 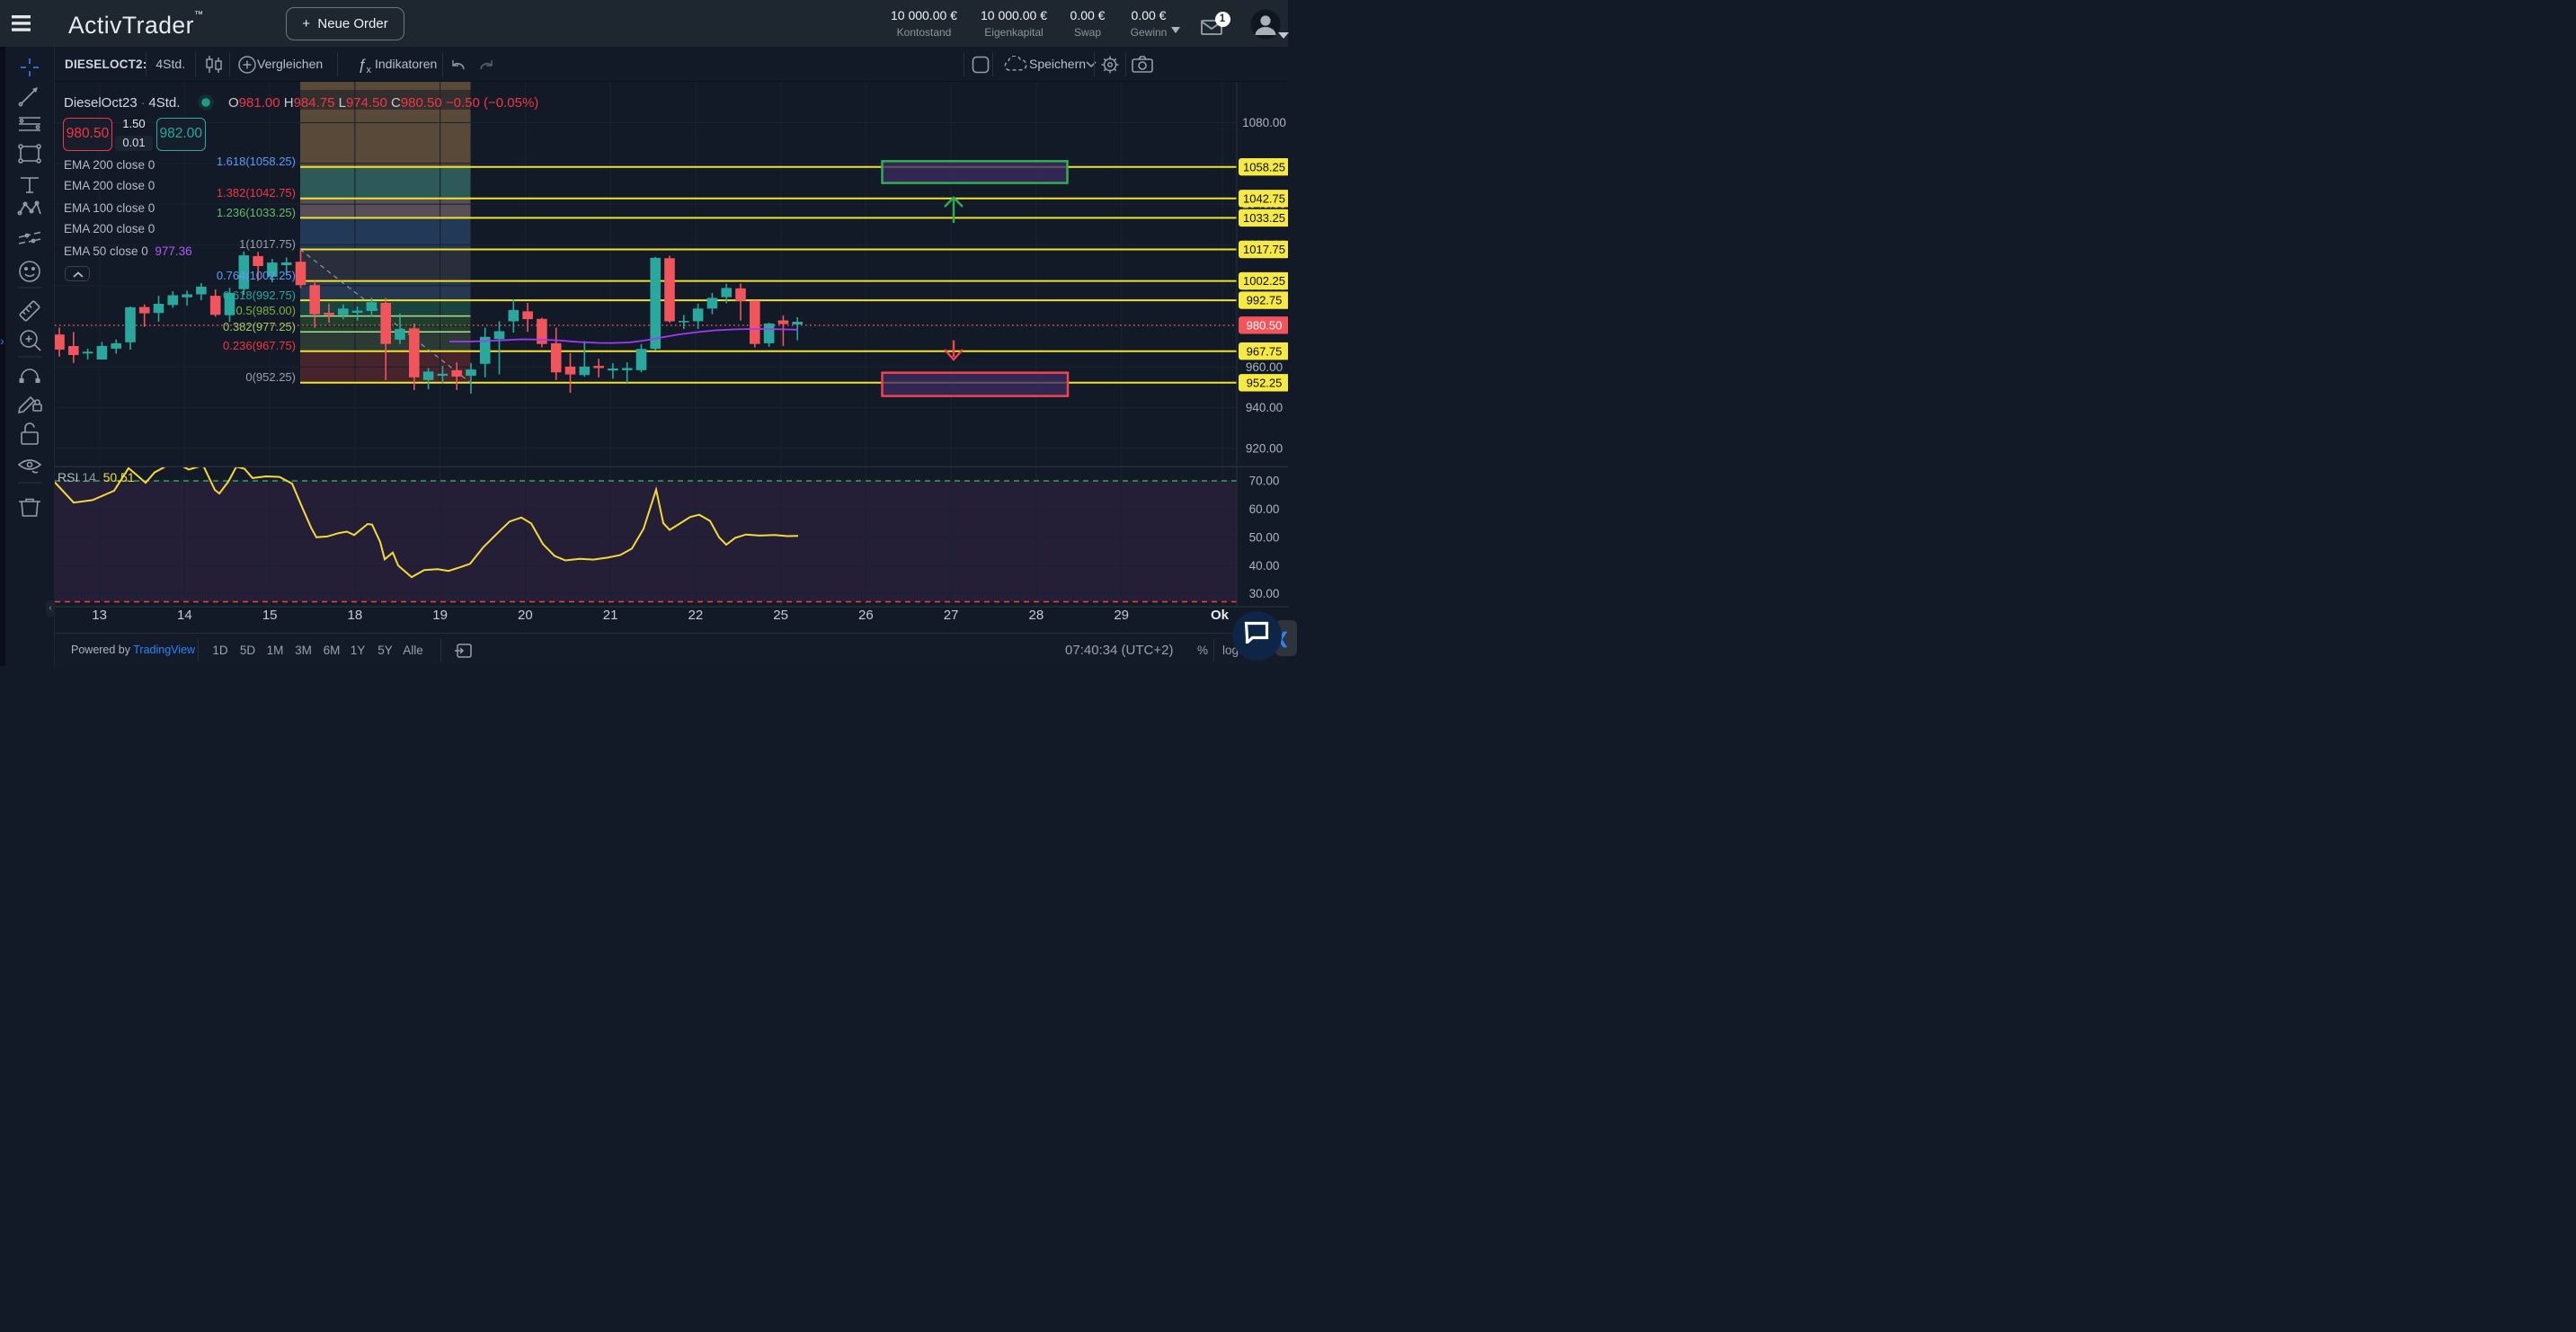 What do you see at coordinates (525, 615) in the screenshot?
I see `svg-text: 20` at bounding box center [525, 615].